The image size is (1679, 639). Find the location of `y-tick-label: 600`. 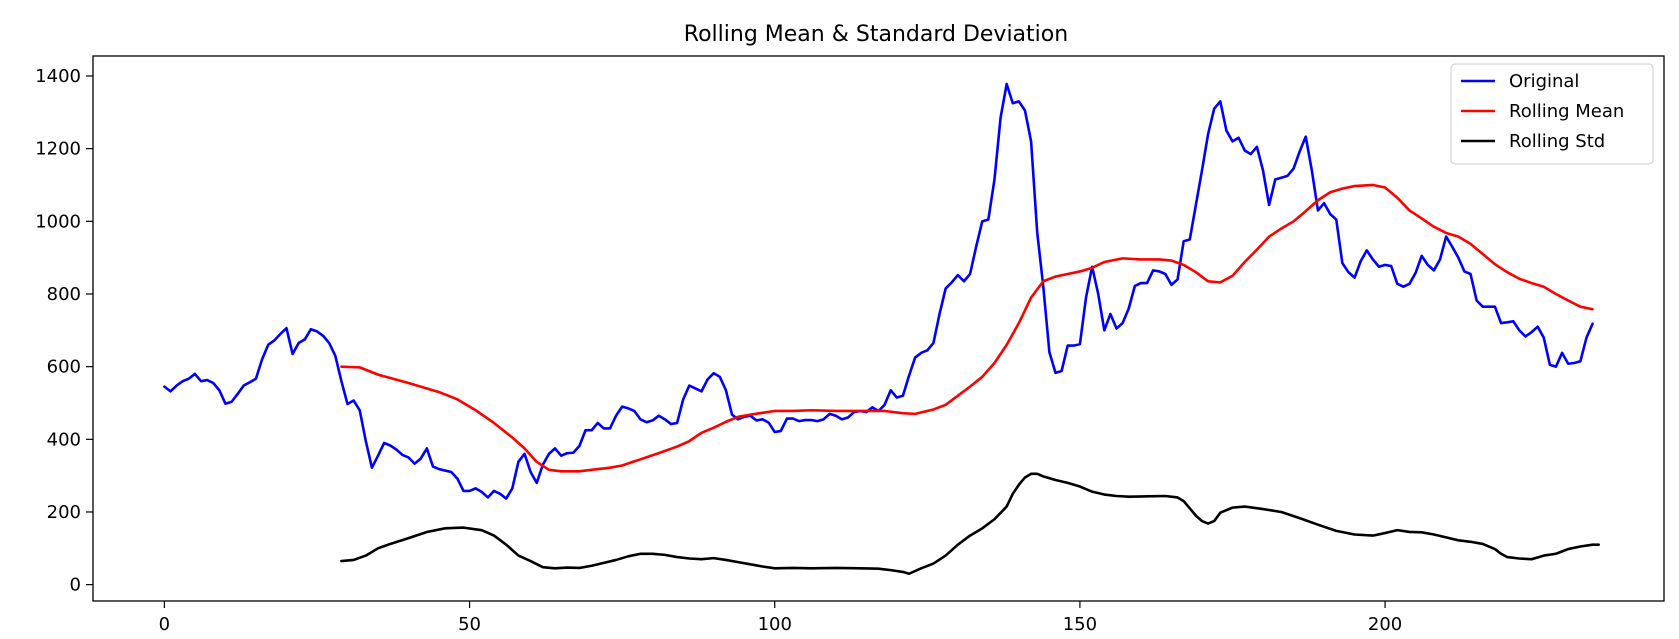

y-tick-label: 600 is located at coordinates (64, 367).